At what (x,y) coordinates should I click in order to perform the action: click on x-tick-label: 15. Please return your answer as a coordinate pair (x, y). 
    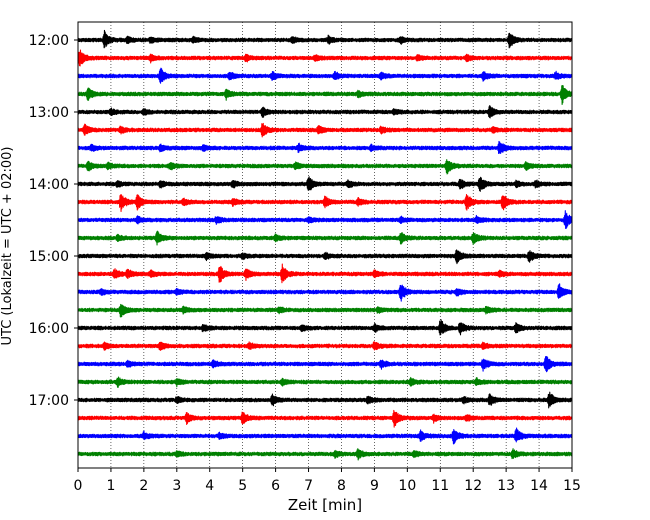
    Looking at the image, I should click on (572, 486).